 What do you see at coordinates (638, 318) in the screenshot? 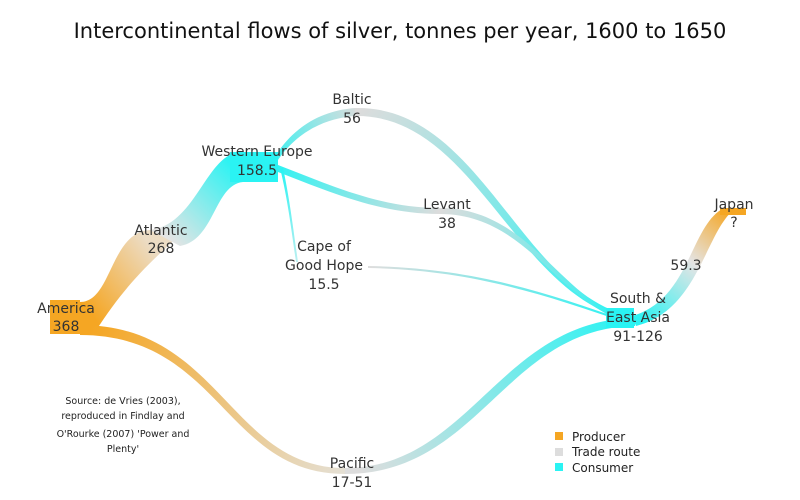
I see `label-south-east-asia-line2: East Asia` at bounding box center [638, 318].